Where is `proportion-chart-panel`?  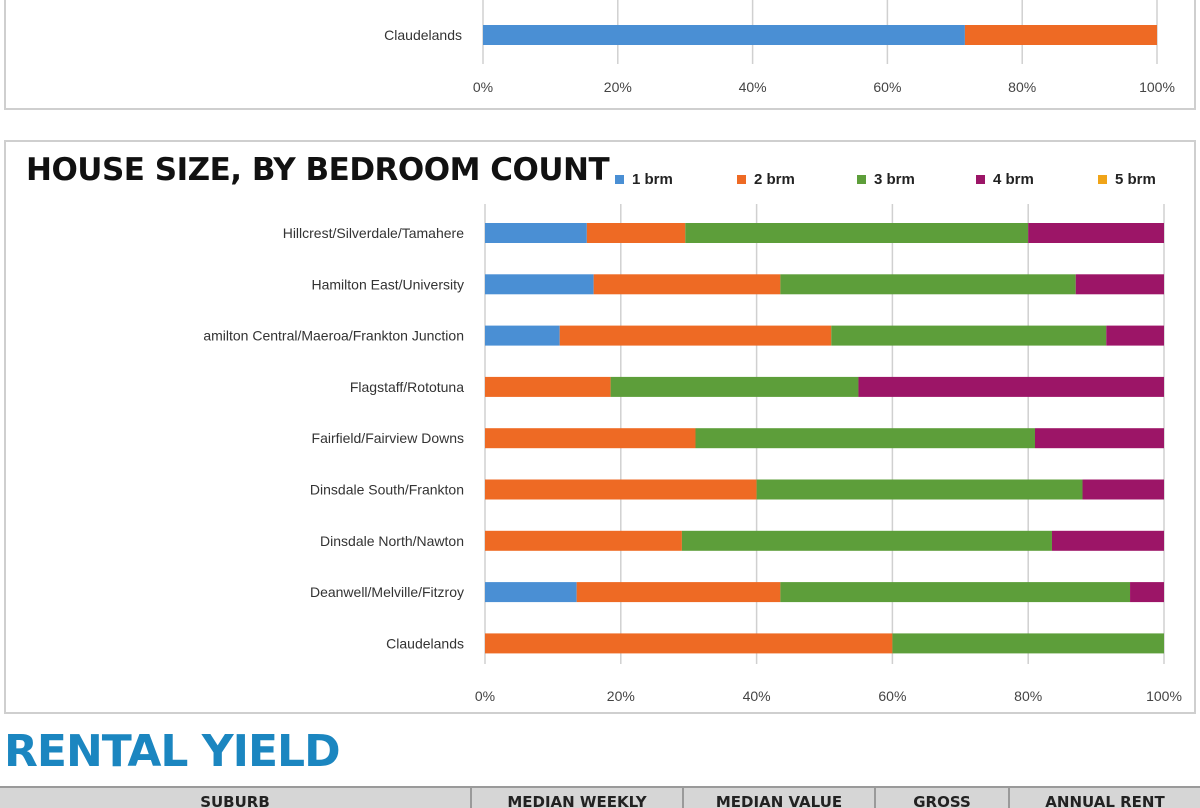 proportion-chart-panel is located at coordinates (600, 55).